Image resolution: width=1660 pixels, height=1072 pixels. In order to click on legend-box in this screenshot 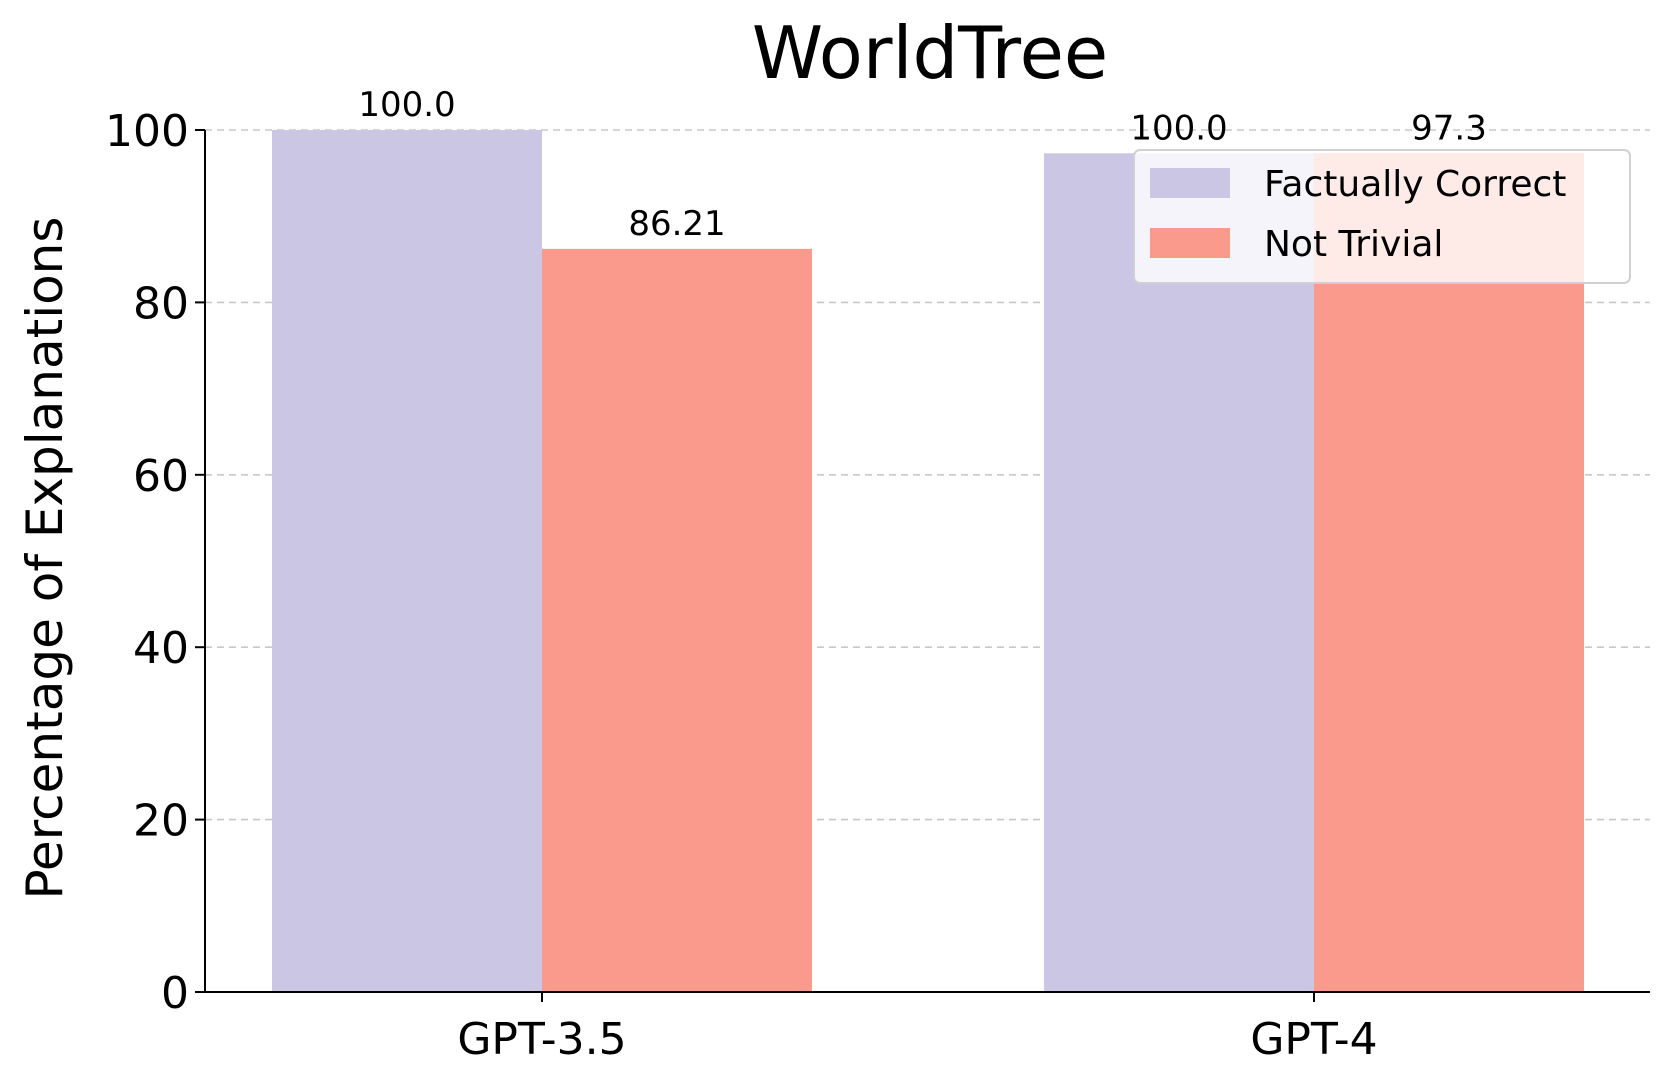, I will do `click(1382, 216)`.